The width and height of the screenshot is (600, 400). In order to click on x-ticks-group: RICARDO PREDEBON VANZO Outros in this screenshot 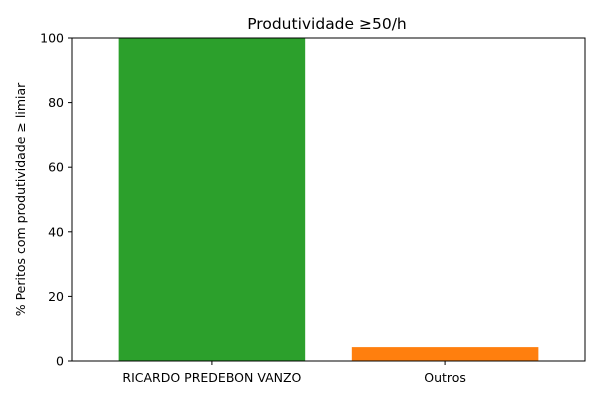, I will do `click(294, 373)`.